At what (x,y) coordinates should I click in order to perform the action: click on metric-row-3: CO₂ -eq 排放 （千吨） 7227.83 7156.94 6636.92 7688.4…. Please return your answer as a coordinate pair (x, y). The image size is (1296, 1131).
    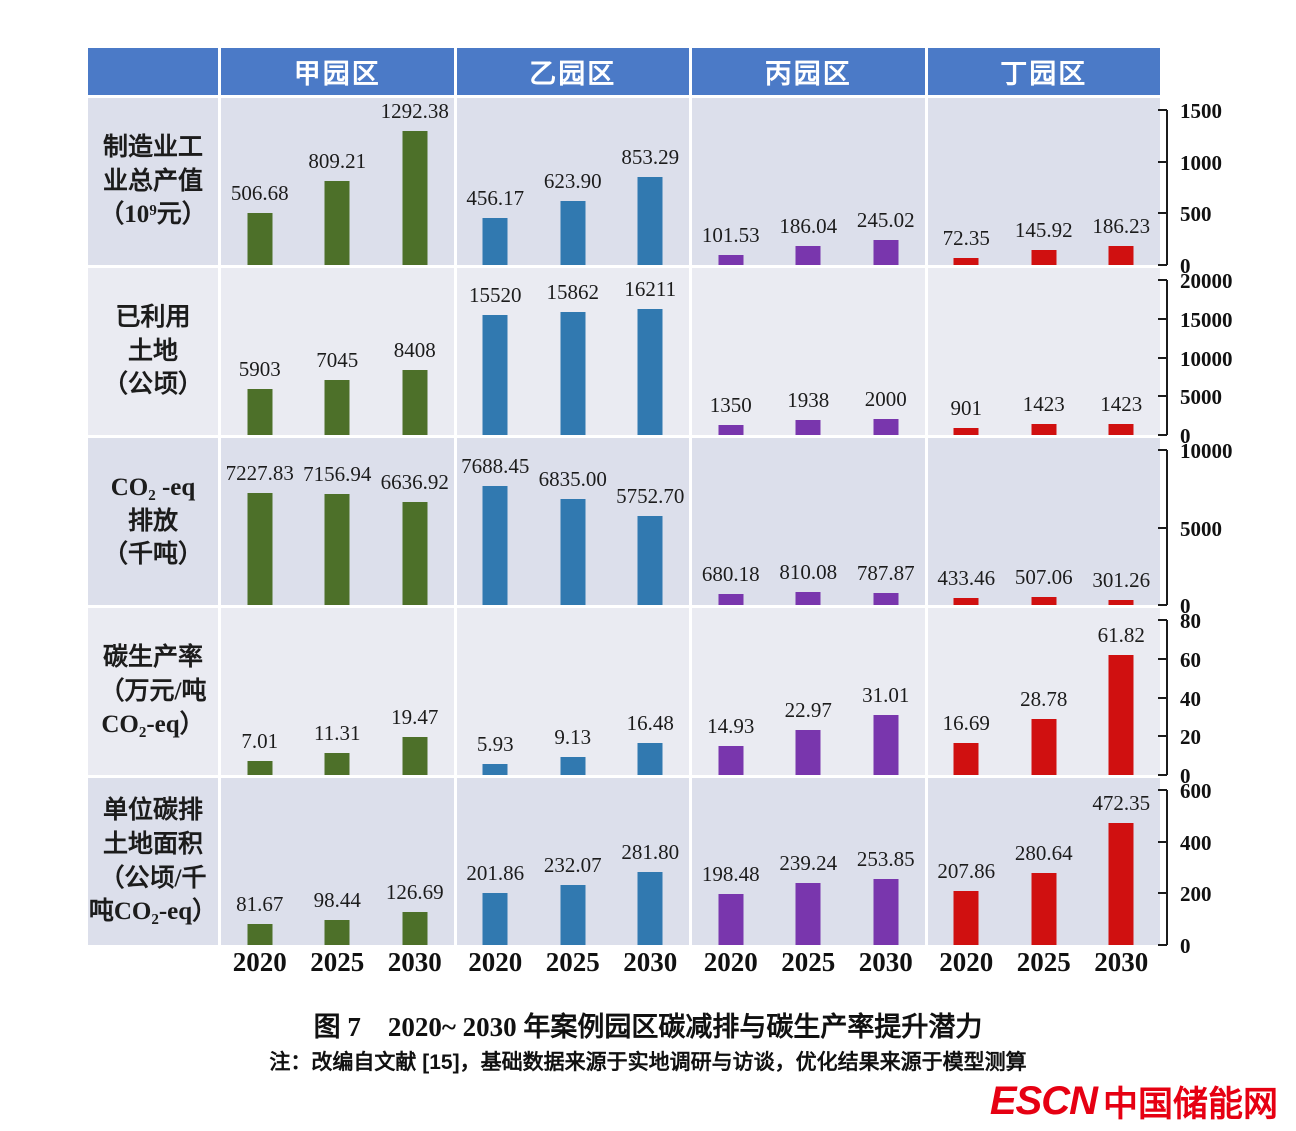
    Looking at the image, I should click on (624, 521).